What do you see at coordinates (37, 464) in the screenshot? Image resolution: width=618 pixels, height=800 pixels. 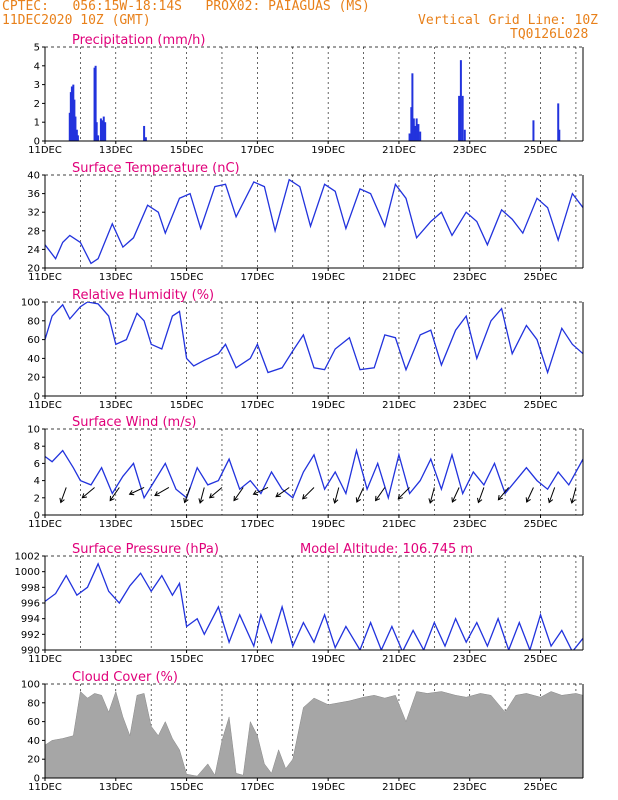 I see `y-tick-label: 6` at bounding box center [37, 464].